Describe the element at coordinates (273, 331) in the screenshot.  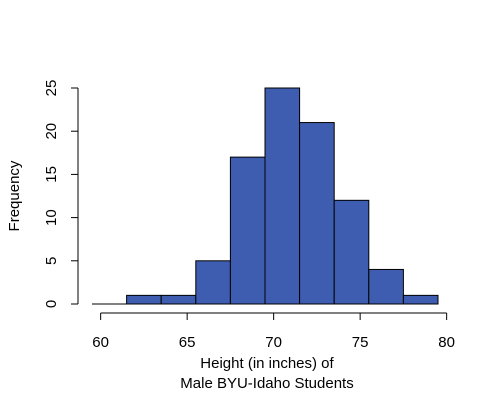
I see `x-axis: 60 65 70 75 80` at that location.